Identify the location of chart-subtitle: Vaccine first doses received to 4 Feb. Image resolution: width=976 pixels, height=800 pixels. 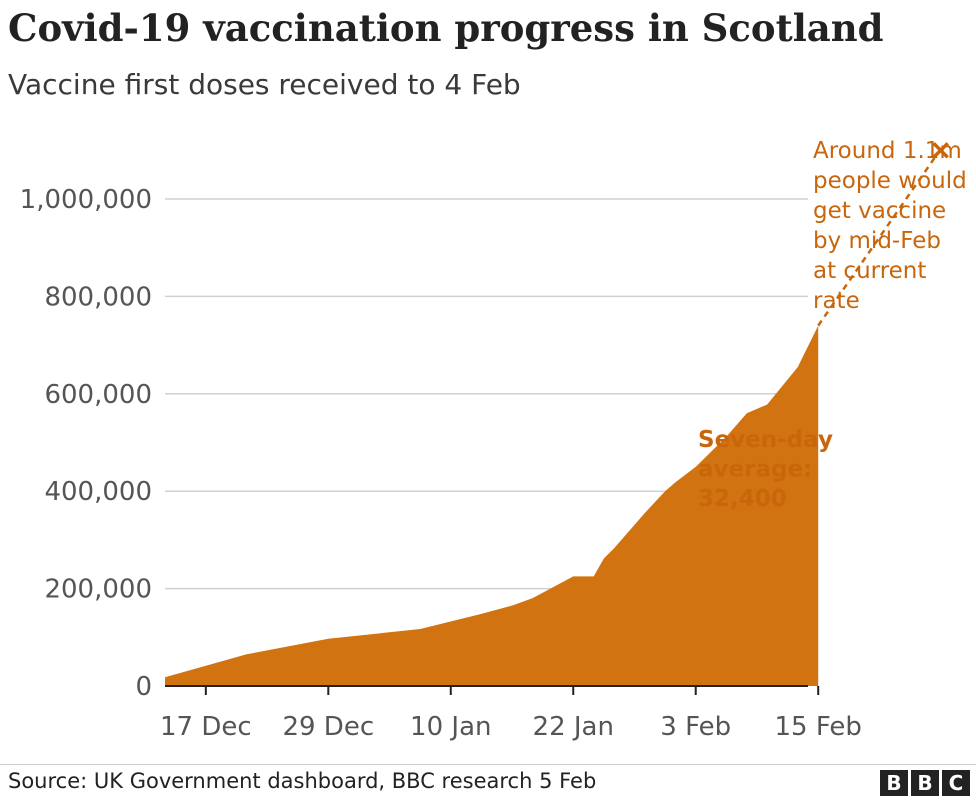
(264, 84).